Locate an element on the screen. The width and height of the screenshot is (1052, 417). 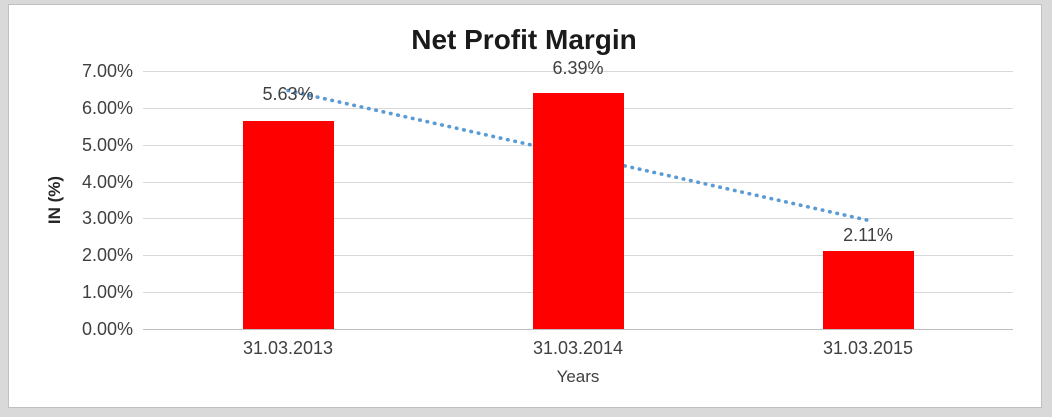
bar-31.03.2013 is located at coordinates (288, 225).